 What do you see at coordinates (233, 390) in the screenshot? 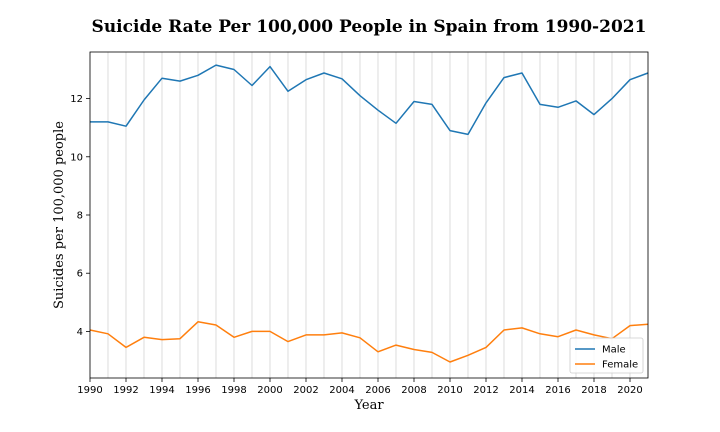
I see `x-tick-label: 1998` at bounding box center [233, 390].